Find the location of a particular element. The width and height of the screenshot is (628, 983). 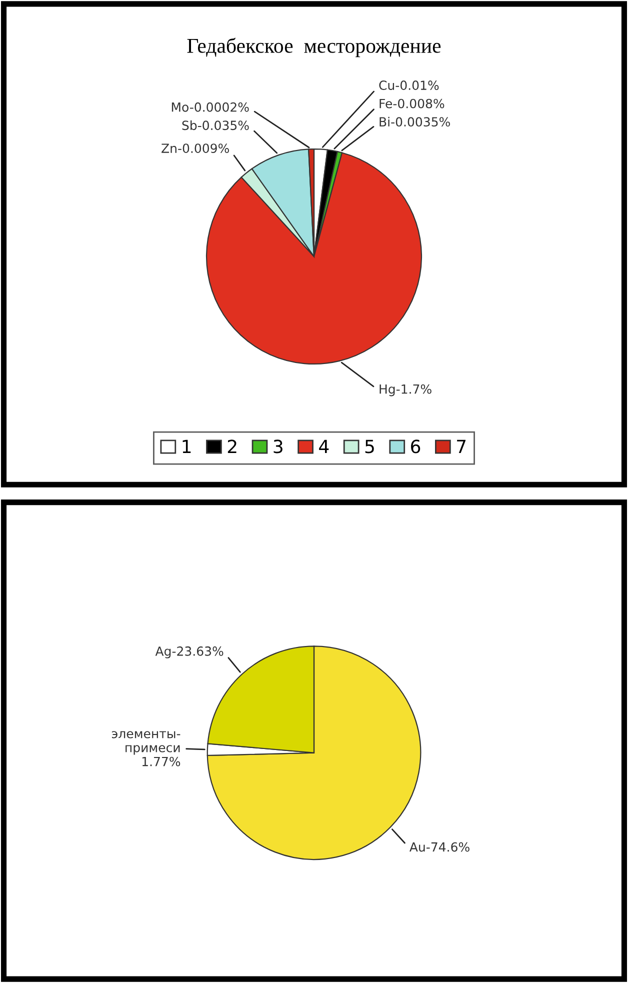

data-label: Sb-0.035% is located at coordinates (215, 125).